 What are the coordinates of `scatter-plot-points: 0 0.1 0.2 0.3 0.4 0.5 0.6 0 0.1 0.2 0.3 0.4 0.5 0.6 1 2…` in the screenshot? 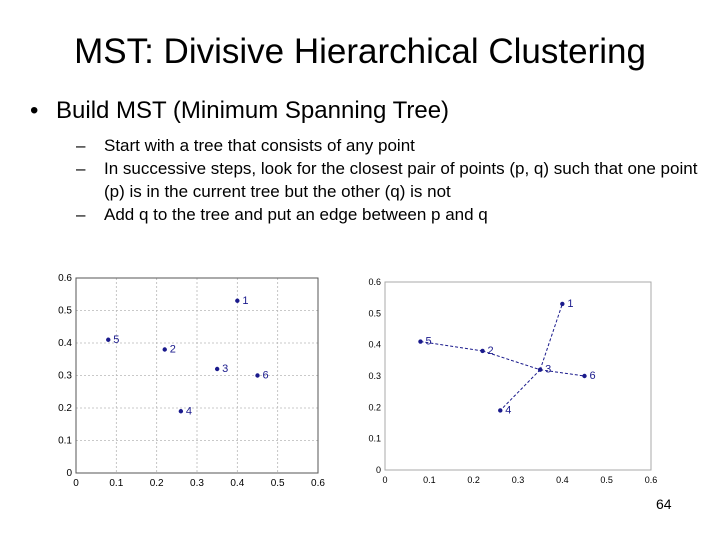 It's located at (191, 380).